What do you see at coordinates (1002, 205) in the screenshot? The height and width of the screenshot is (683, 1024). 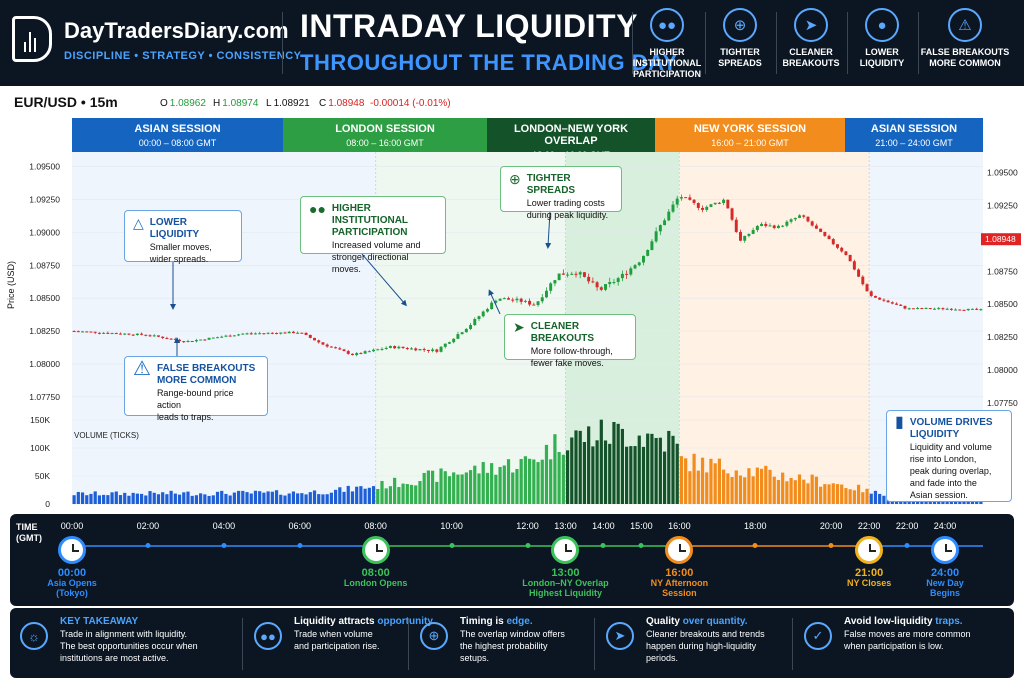 I see `price-tick-right: 1.09250` at bounding box center [1002, 205].